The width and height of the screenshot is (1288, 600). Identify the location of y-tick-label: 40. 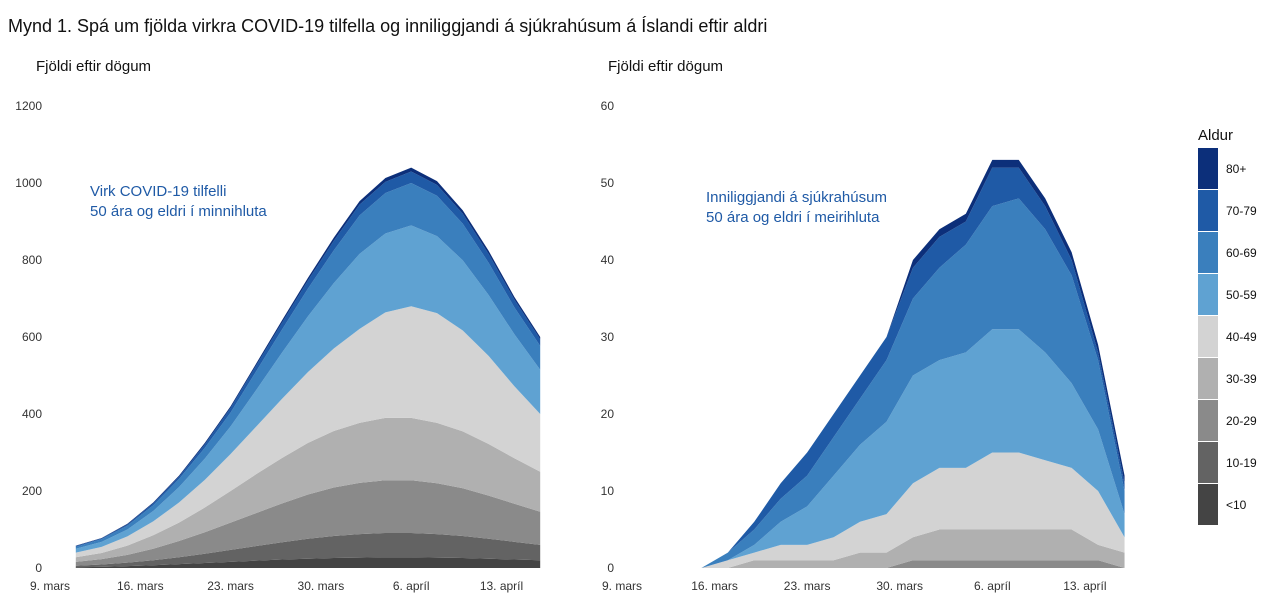
(608, 260).